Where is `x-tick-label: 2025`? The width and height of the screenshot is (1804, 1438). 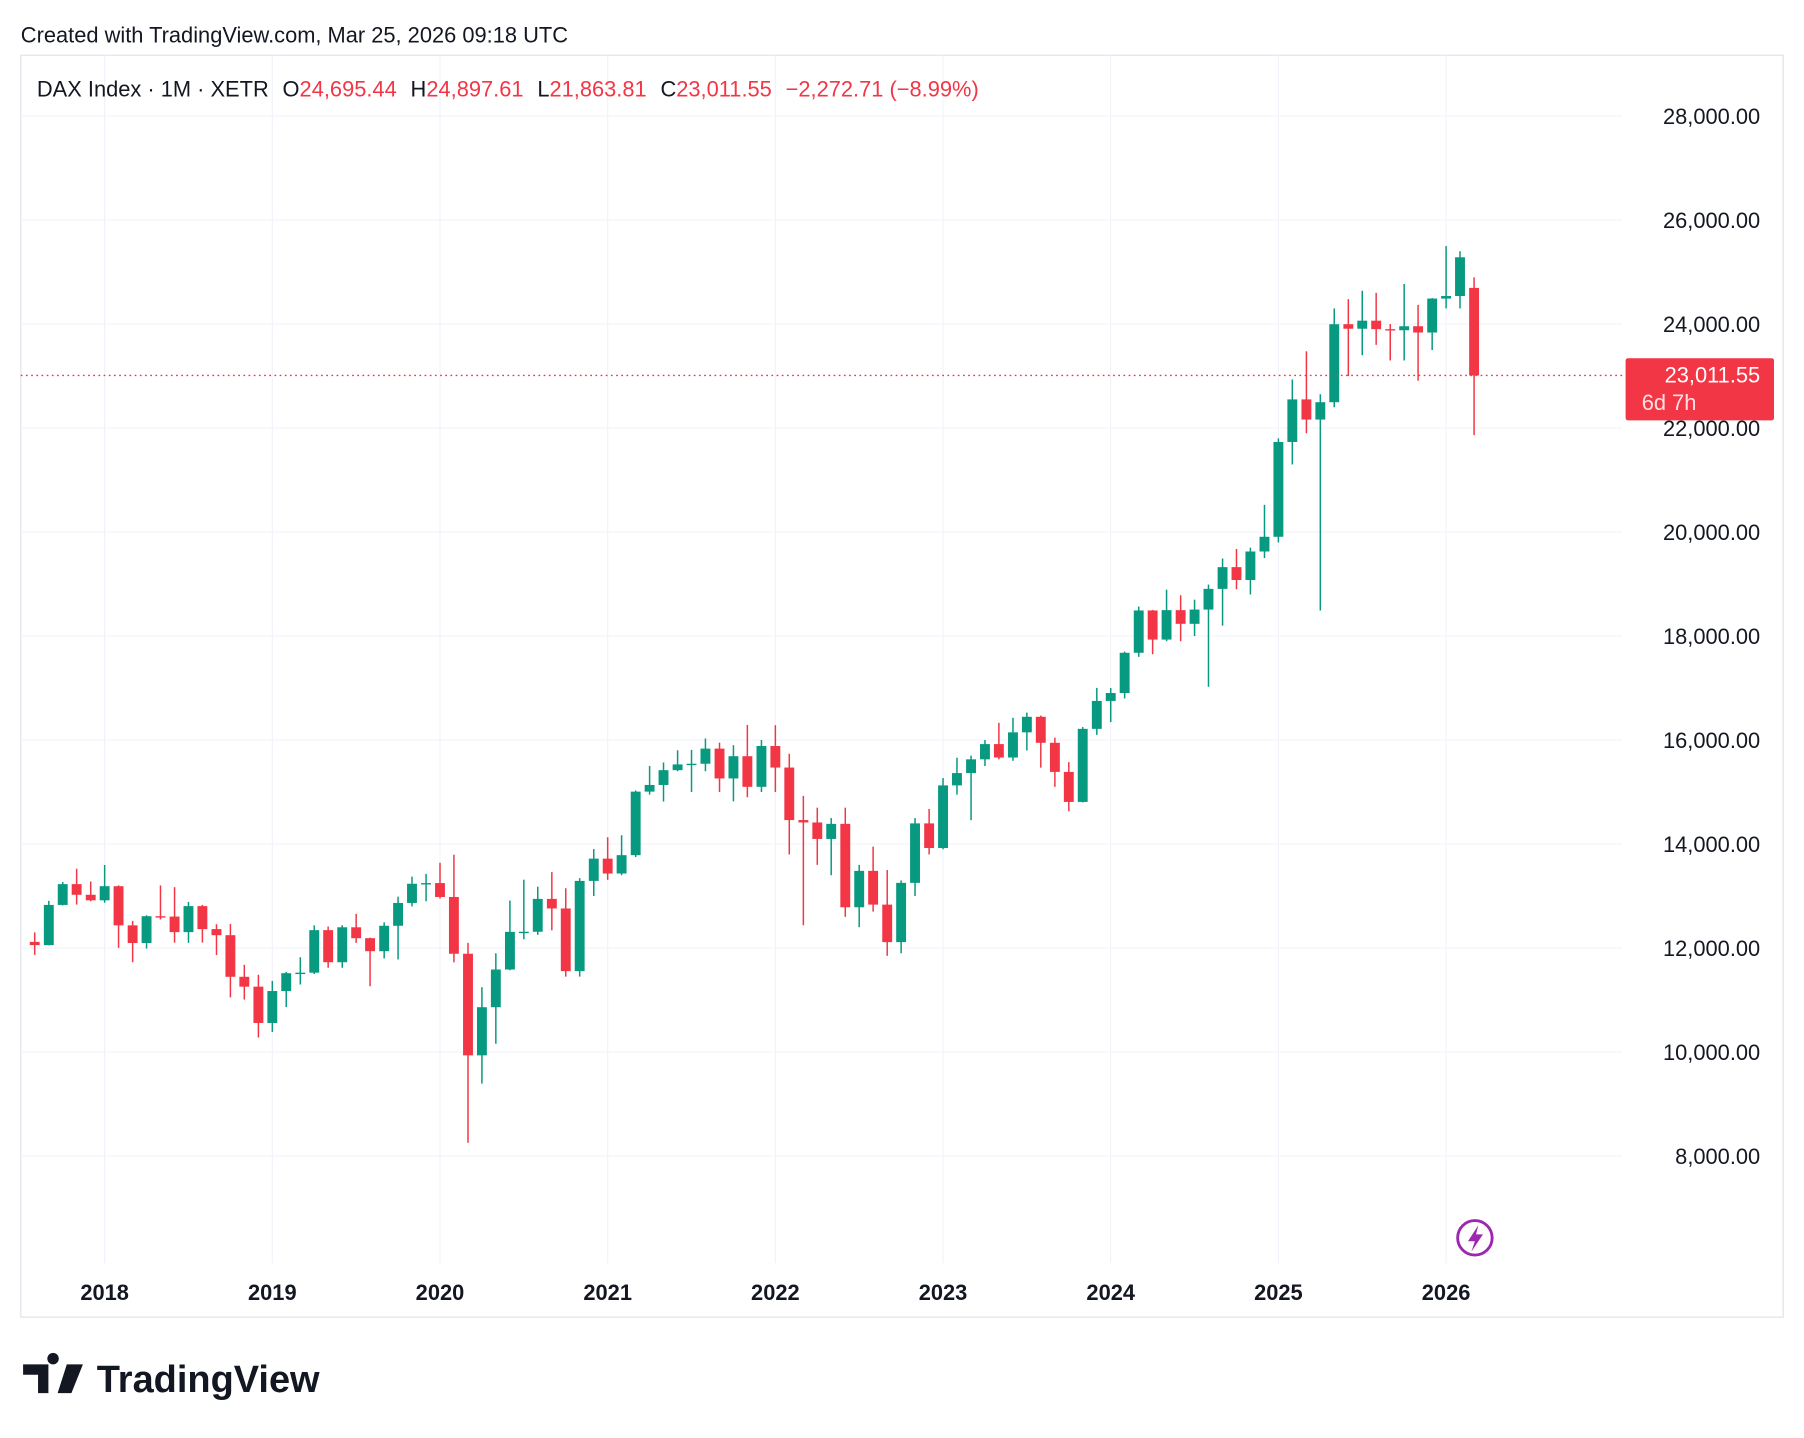
x-tick-label: 2025 is located at coordinates (1278, 1292).